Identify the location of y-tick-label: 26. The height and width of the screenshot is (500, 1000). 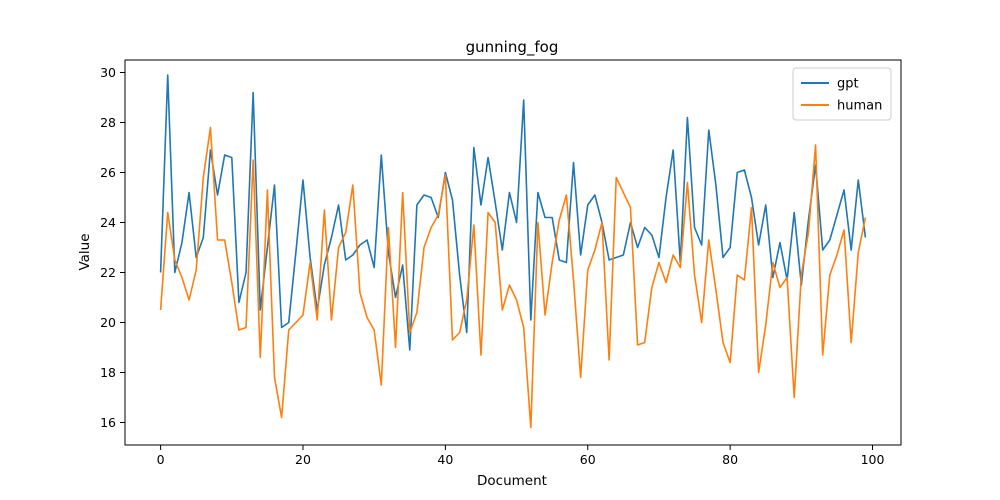
(108, 172).